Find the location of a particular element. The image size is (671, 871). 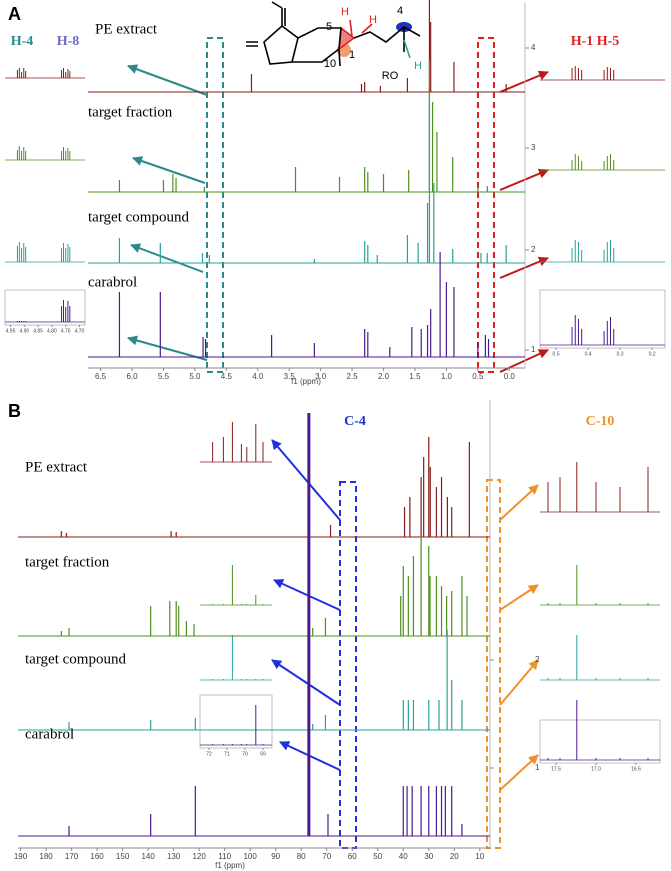

x-tick-label: 6.0 is located at coordinates (132, 376).